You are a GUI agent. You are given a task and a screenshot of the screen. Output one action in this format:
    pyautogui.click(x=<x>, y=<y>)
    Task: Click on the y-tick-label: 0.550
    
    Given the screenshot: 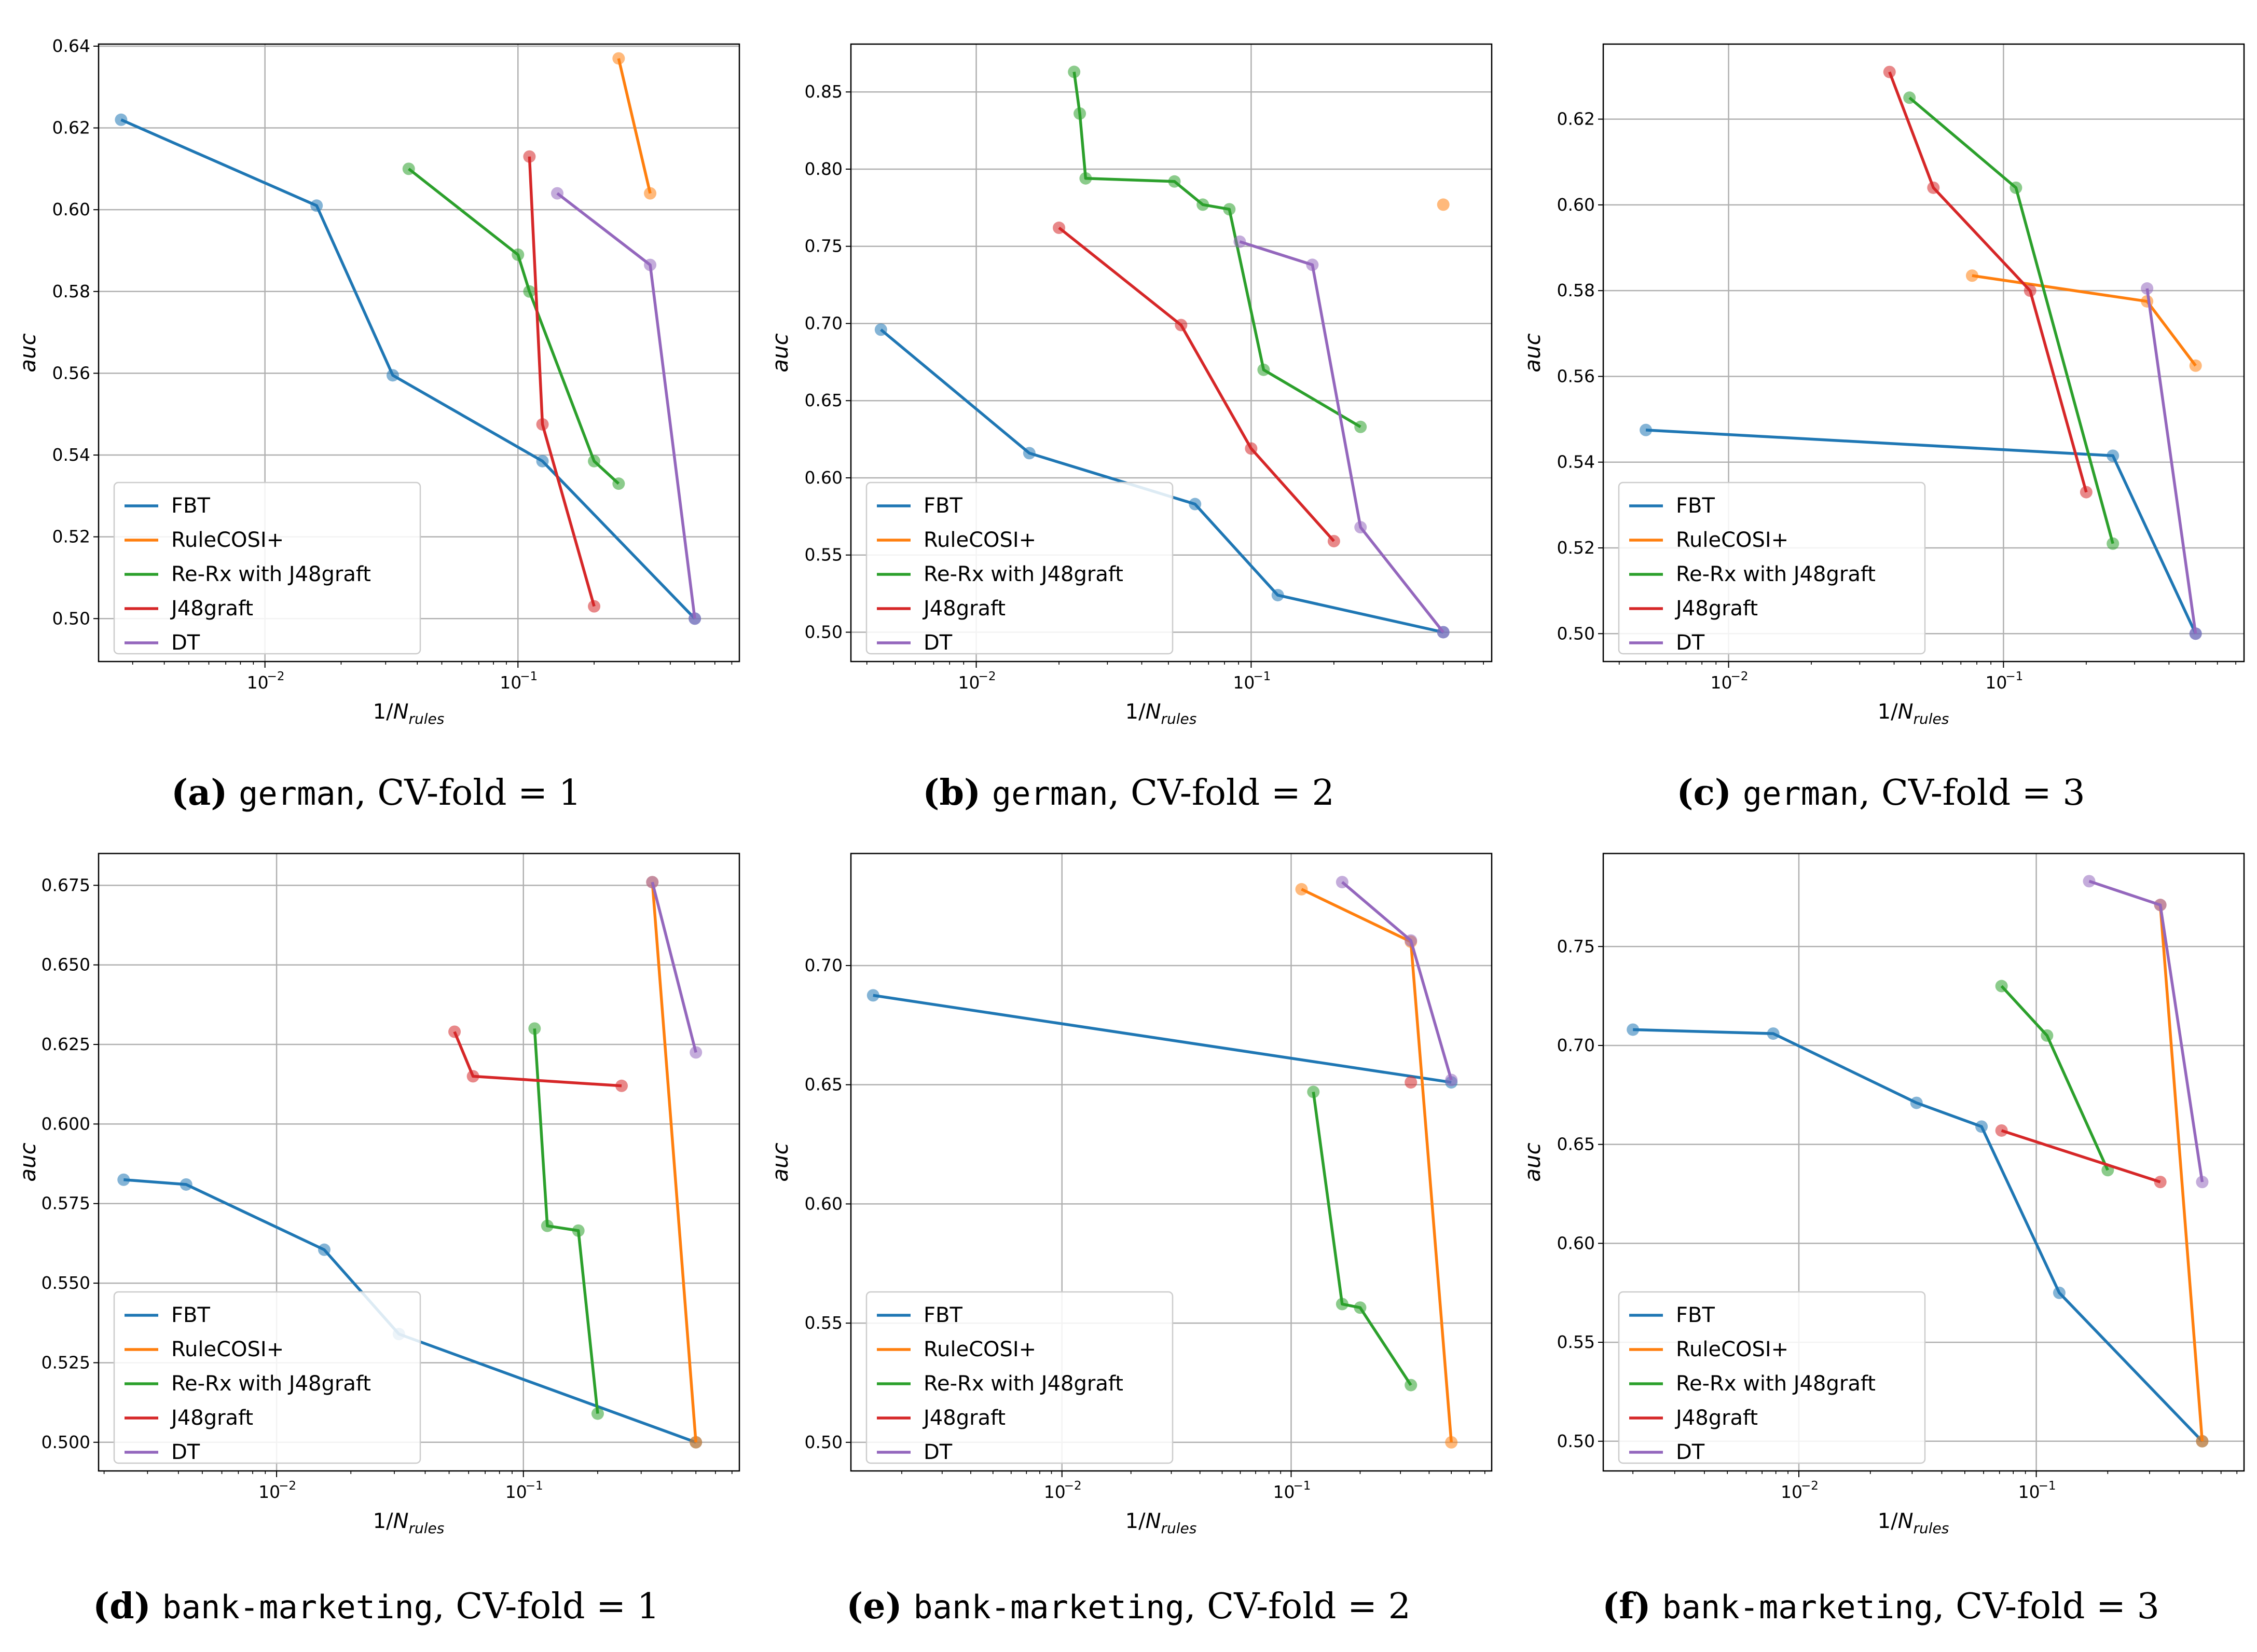 What is the action you would take?
    pyautogui.click(x=66, y=1283)
    